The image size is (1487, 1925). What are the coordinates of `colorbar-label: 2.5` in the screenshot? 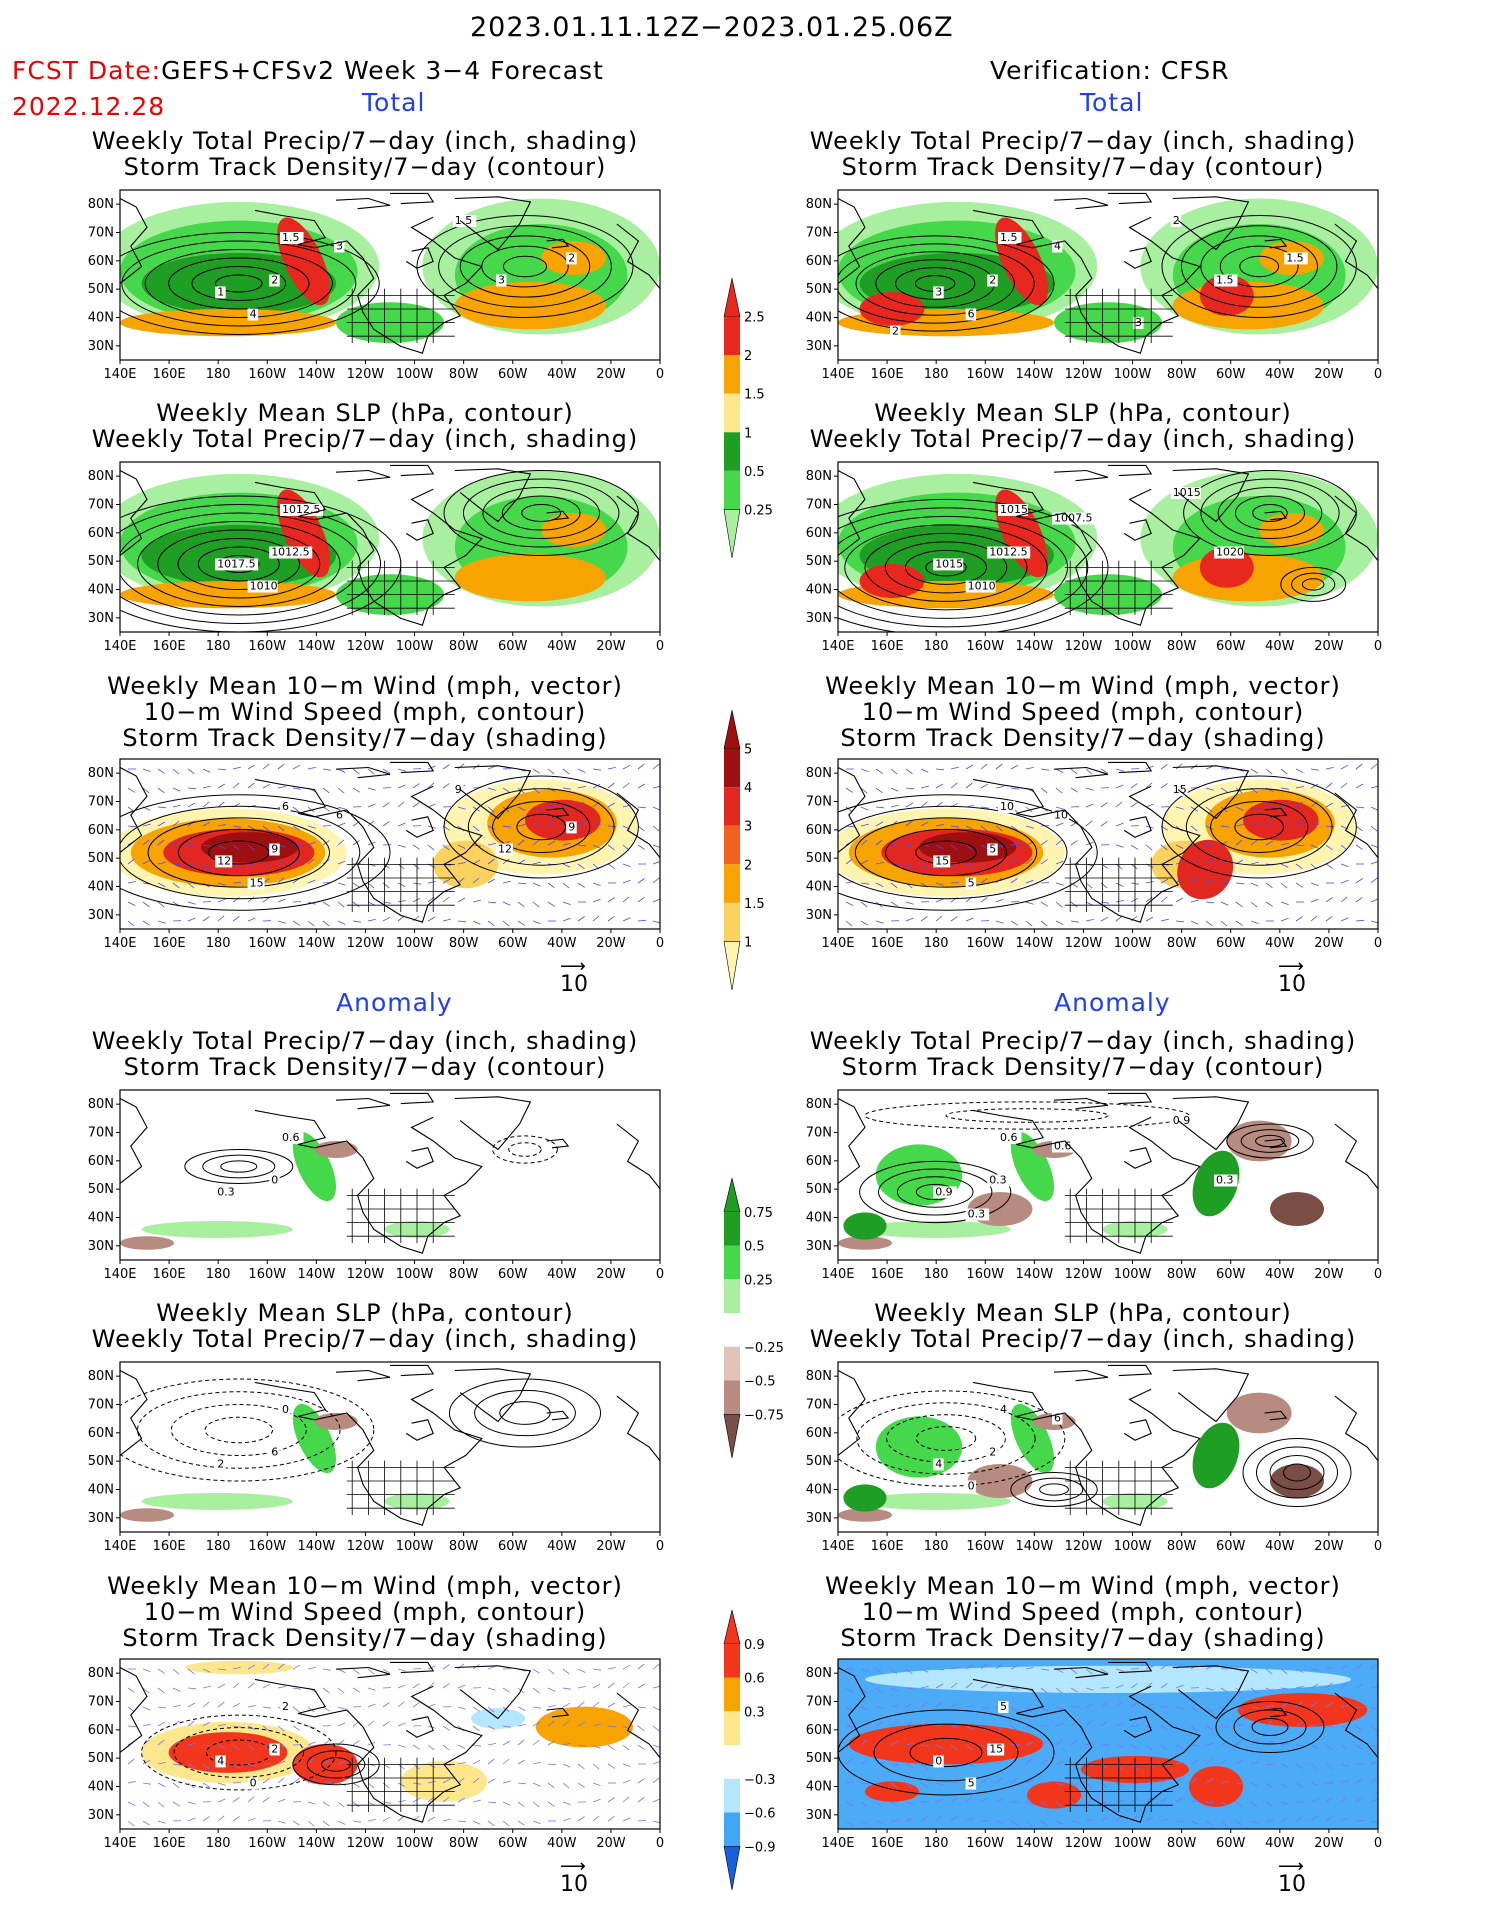 It's located at (754, 318).